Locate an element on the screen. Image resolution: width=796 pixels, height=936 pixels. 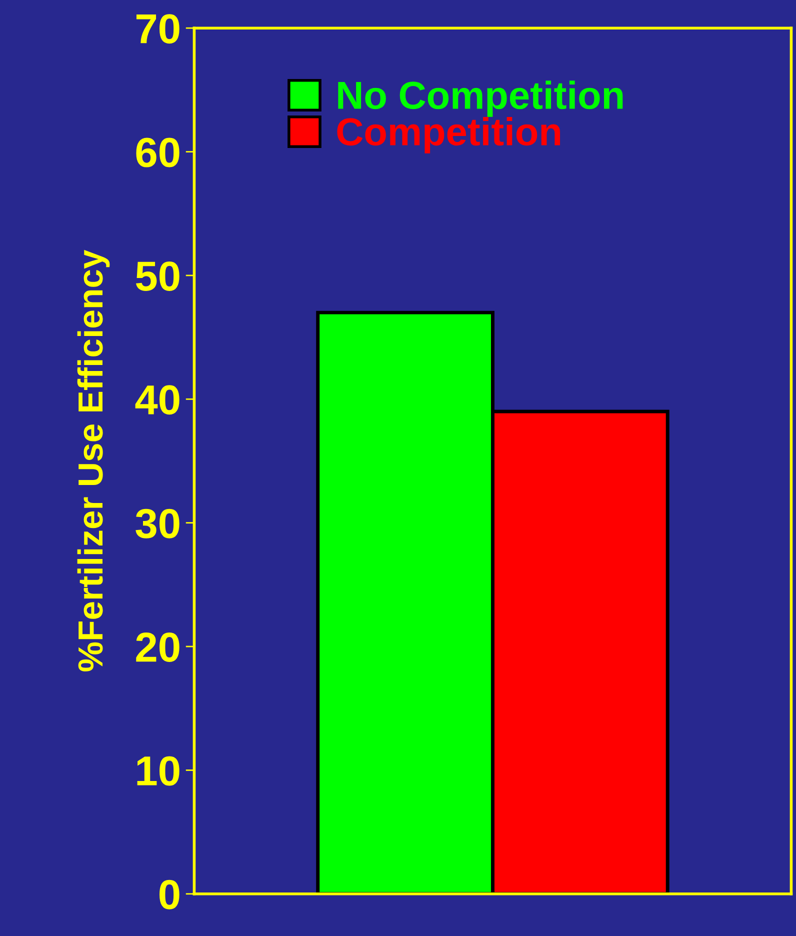
legend-label: No Competition is located at coordinates (480, 98).